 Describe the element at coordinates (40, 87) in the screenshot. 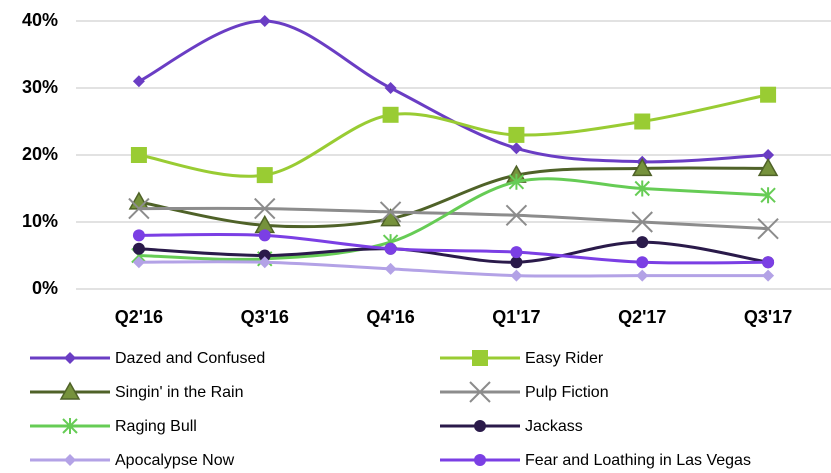

I see `y-tick-label: 30%` at that location.